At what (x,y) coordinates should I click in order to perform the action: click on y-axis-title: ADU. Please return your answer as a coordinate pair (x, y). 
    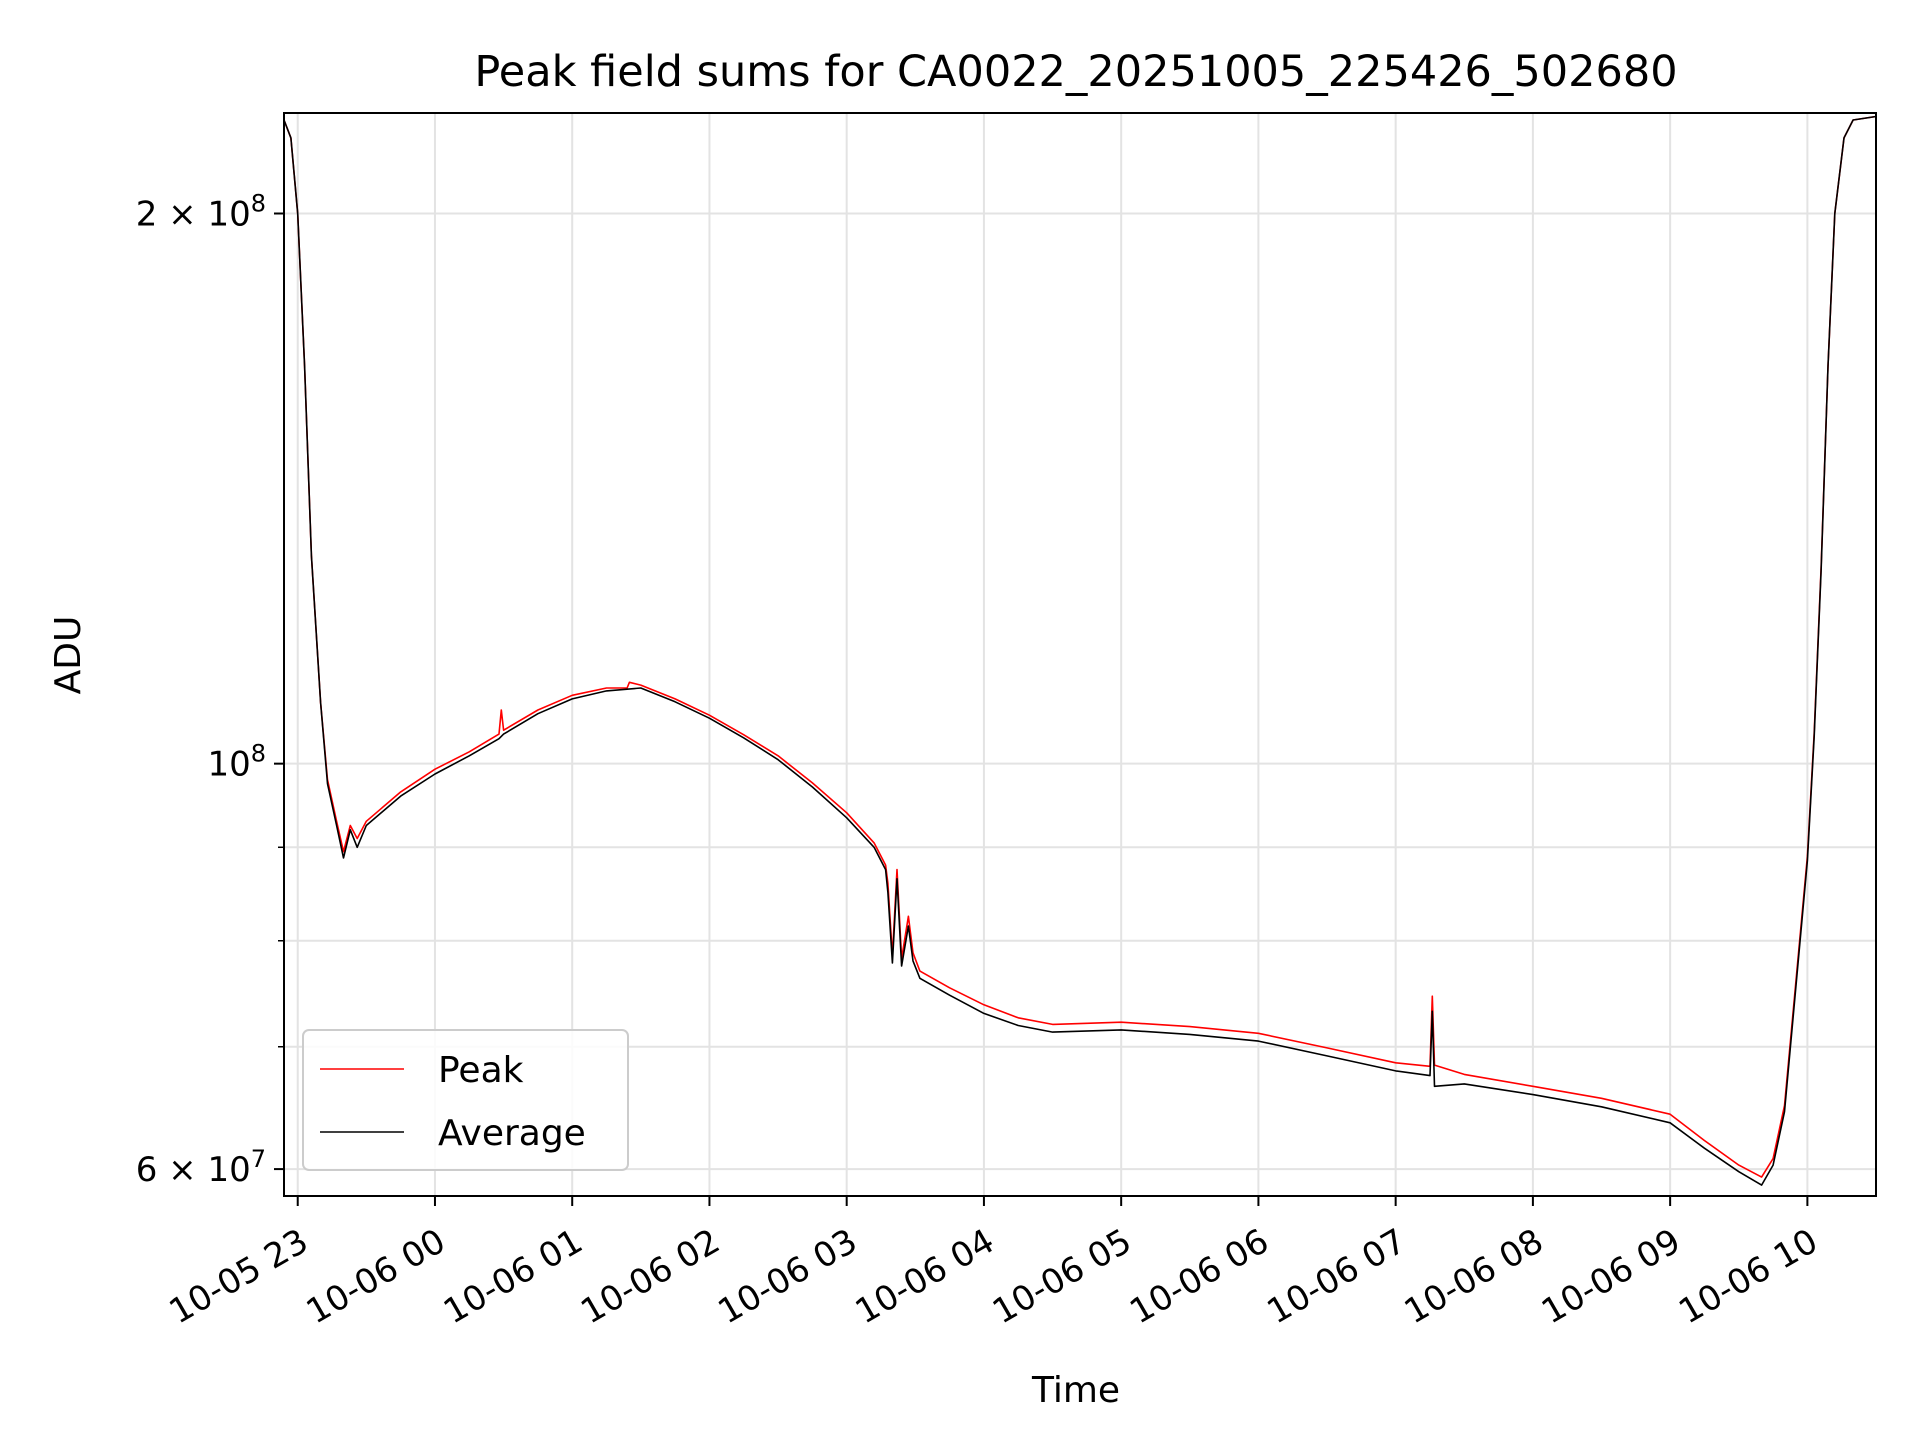
    Looking at the image, I should click on (68, 655).